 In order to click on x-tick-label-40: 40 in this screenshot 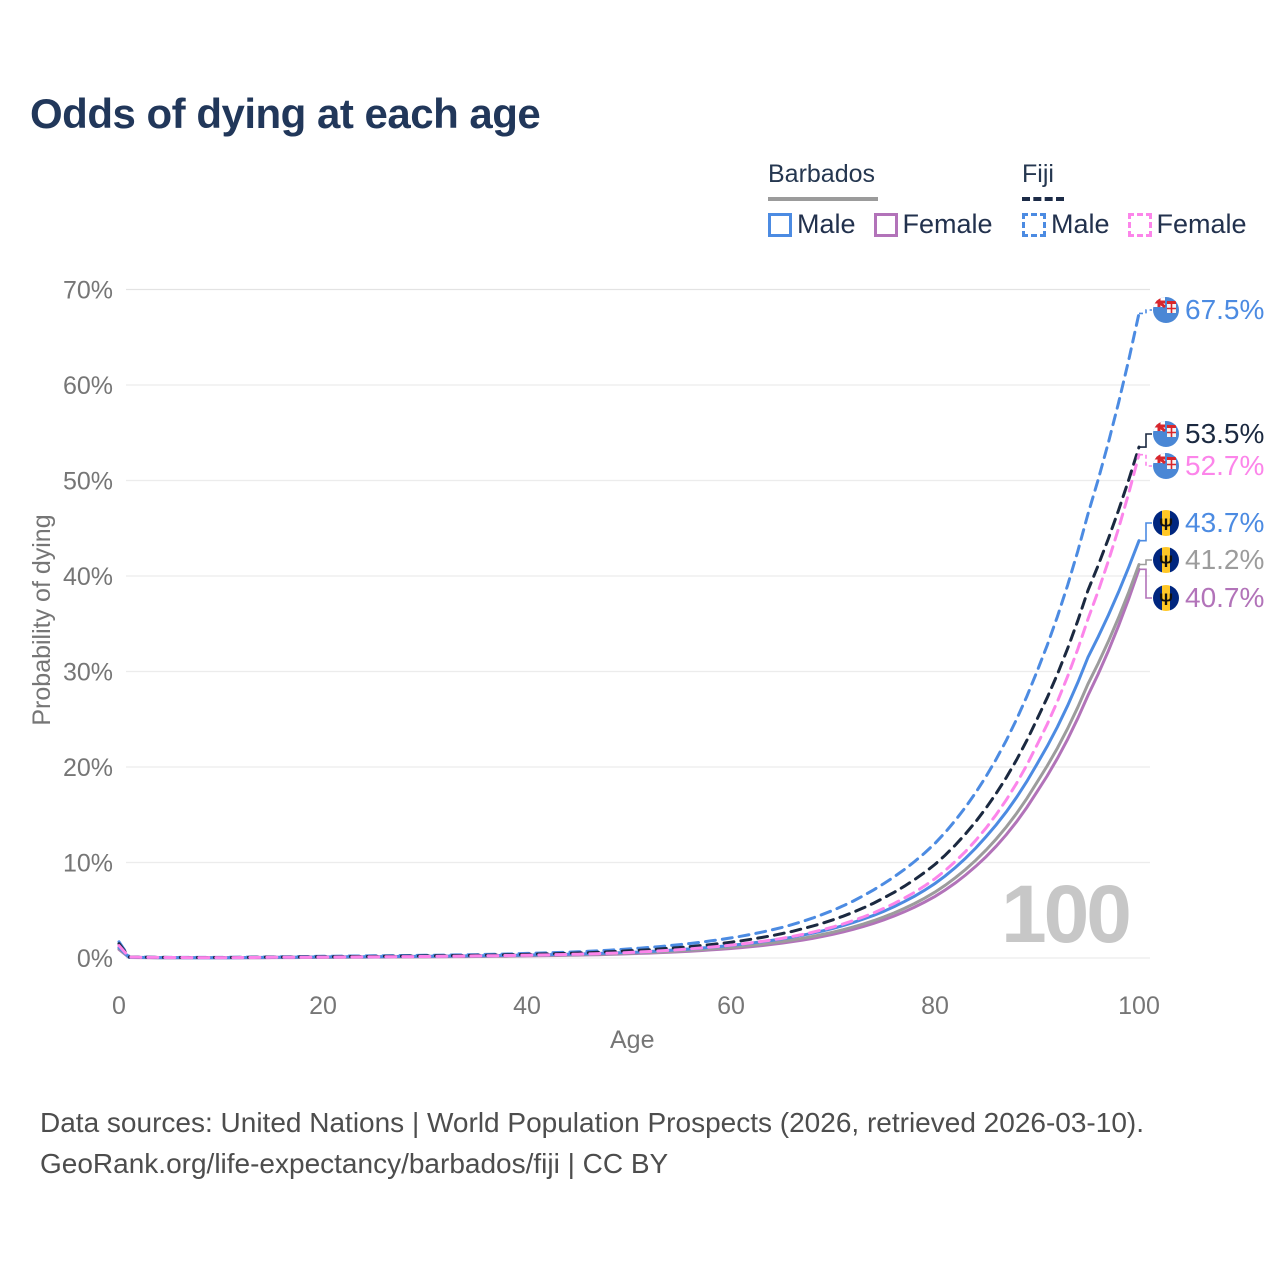, I will do `click(527, 1006)`.